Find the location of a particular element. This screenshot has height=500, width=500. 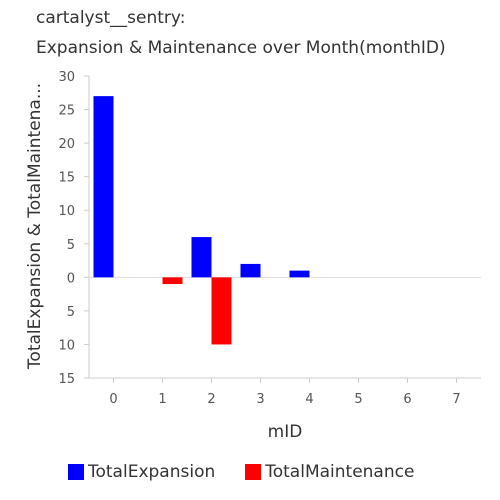

x-tick-label: 0 is located at coordinates (113, 399).